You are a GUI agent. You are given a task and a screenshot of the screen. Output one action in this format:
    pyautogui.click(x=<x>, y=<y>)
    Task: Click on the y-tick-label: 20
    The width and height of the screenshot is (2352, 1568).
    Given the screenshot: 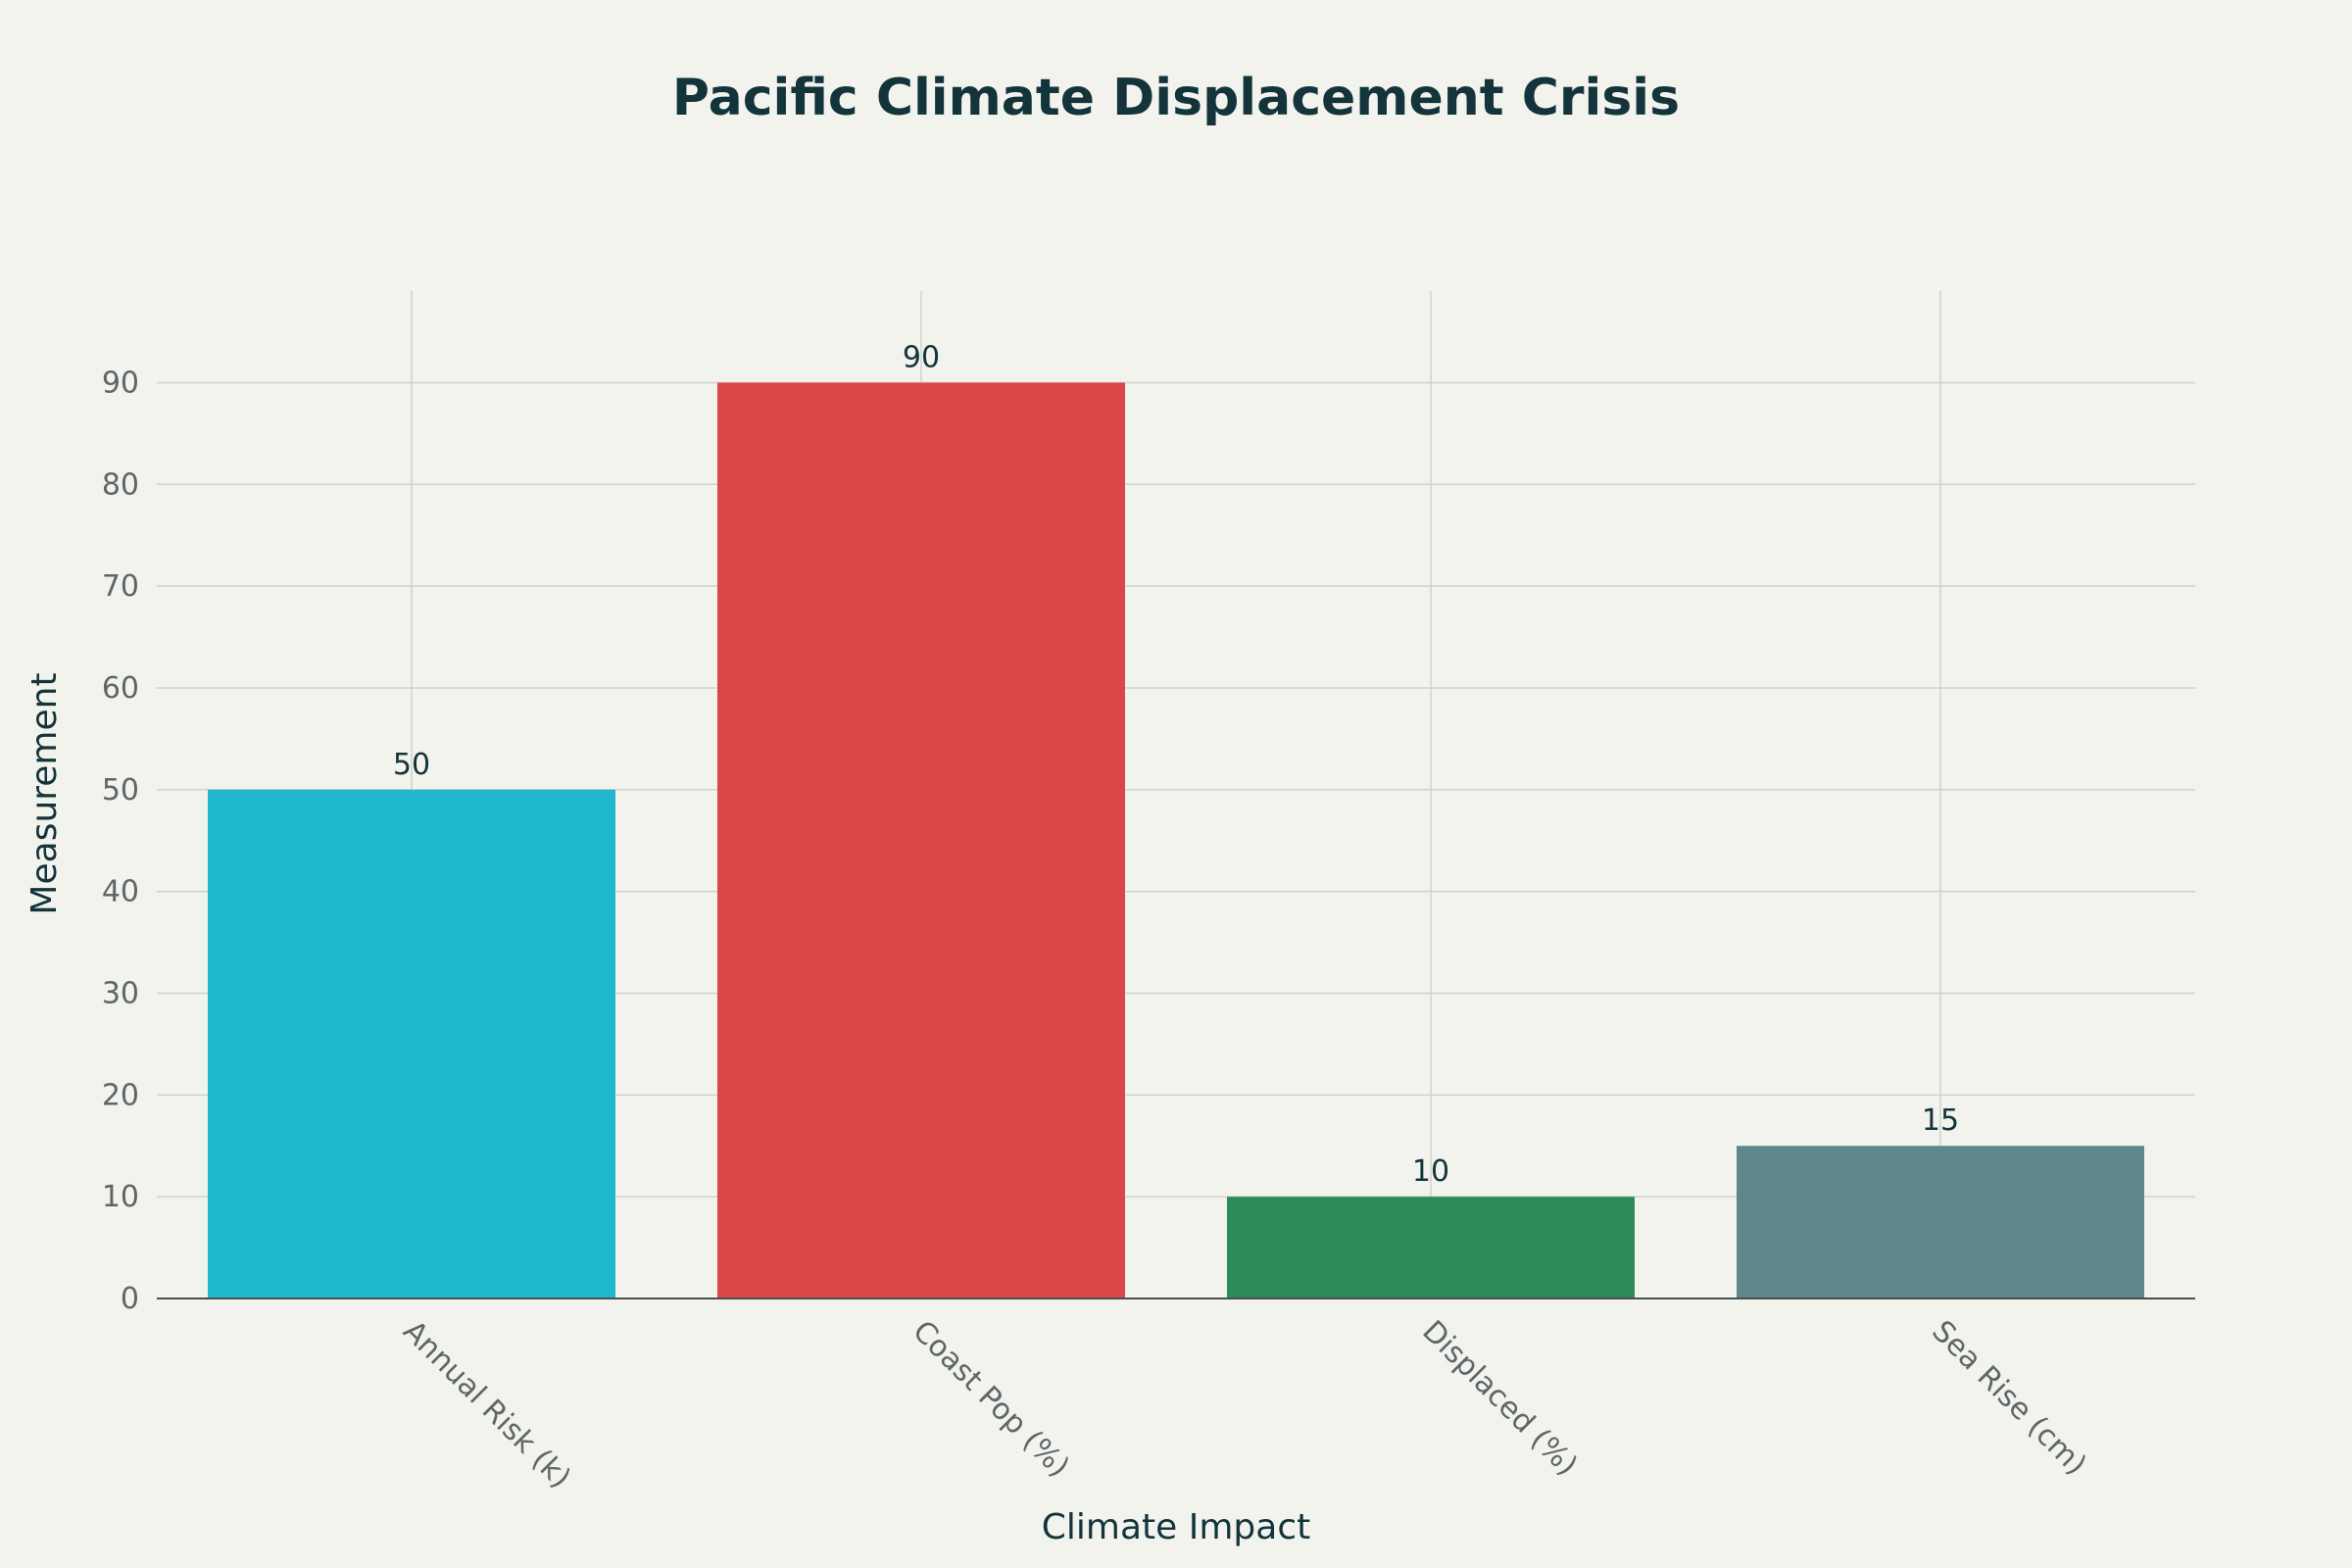 What is the action you would take?
    pyautogui.click(x=120, y=1095)
    